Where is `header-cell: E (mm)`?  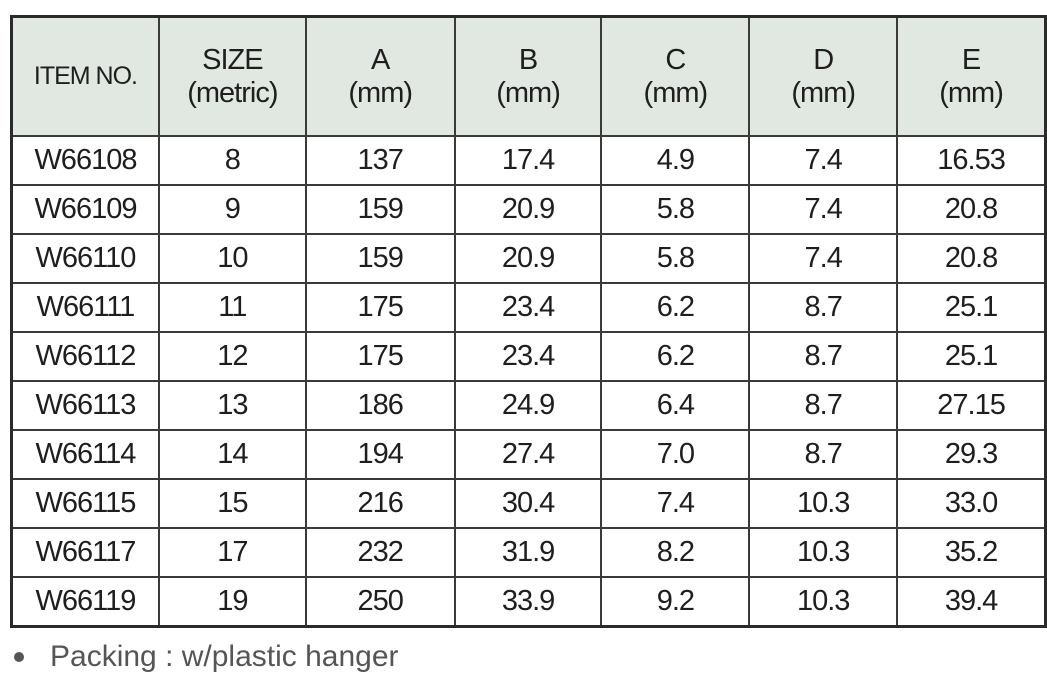 header-cell: E (mm) is located at coordinates (971, 76).